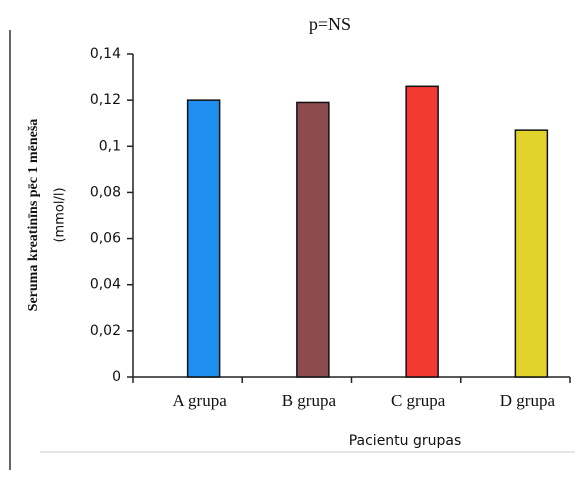 The height and width of the screenshot is (479, 582). Describe the element at coordinates (105, 192) in the screenshot. I see `y-tick-label: 0,08` at that location.